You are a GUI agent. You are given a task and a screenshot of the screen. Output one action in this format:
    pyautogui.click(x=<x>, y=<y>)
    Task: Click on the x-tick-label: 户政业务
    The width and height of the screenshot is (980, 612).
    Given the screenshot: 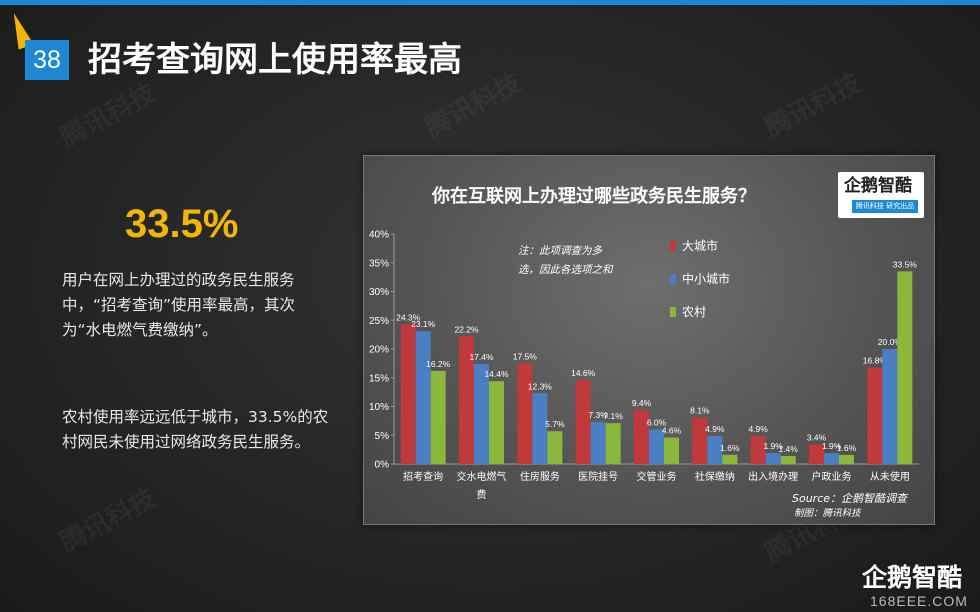 What is the action you would take?
    pyautogui.click(x=832, y=476)
    